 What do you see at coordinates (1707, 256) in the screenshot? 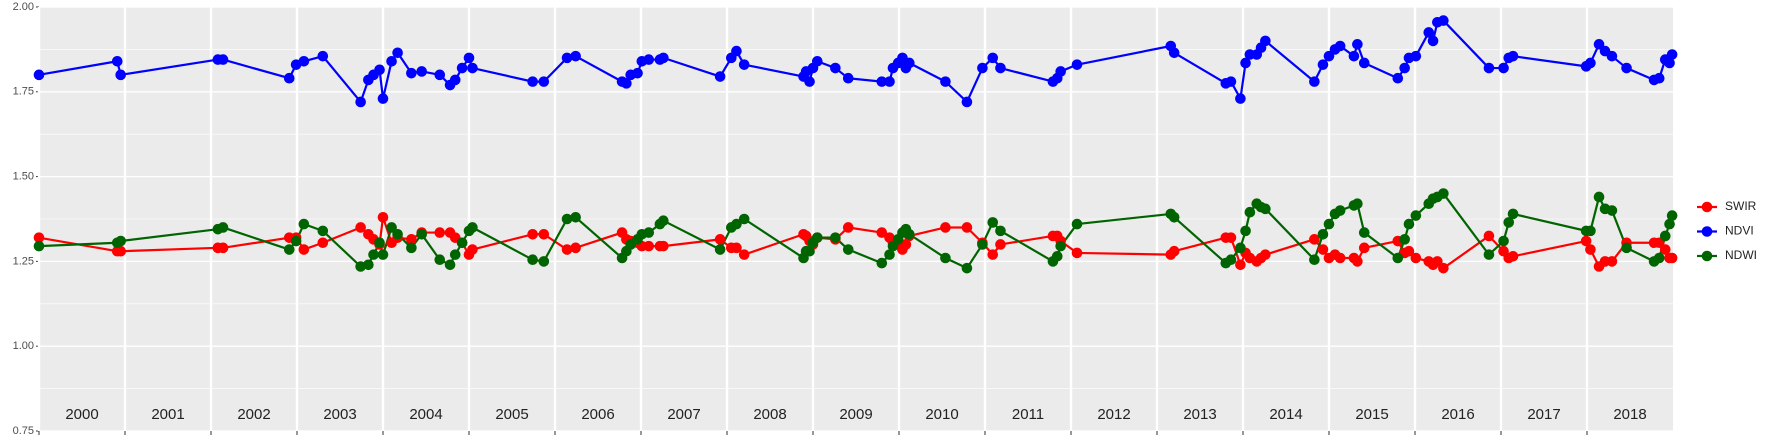
I see `legend-marker` at bounding box center [1707, 256].